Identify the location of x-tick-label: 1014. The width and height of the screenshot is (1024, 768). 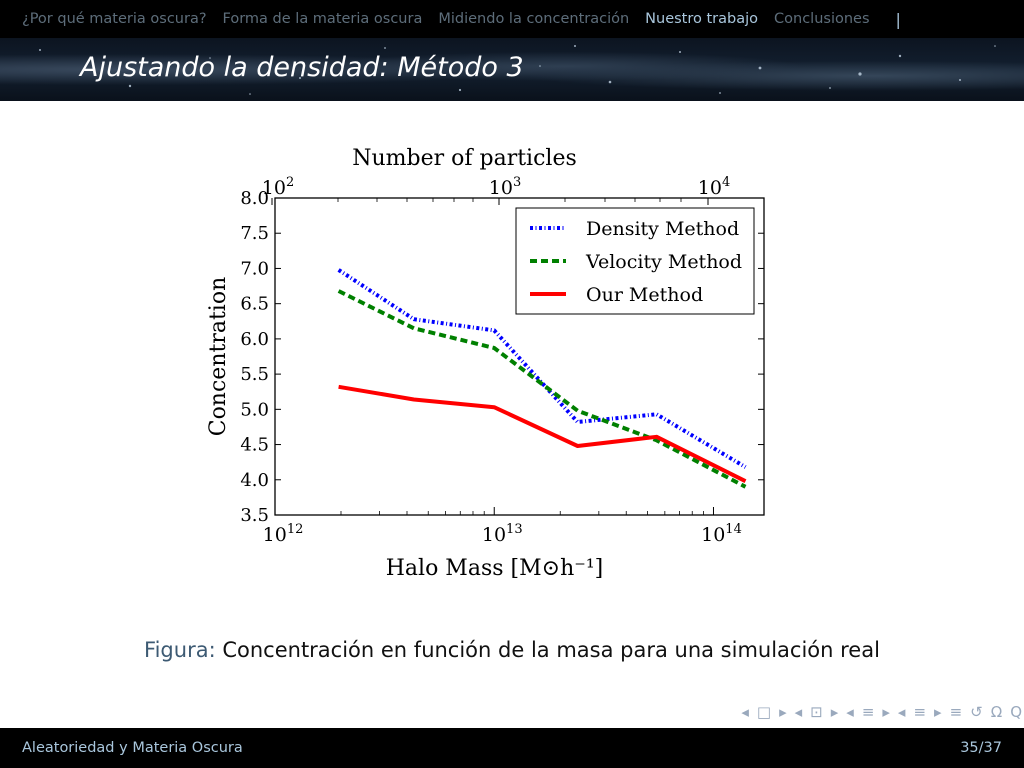
(721, 534).